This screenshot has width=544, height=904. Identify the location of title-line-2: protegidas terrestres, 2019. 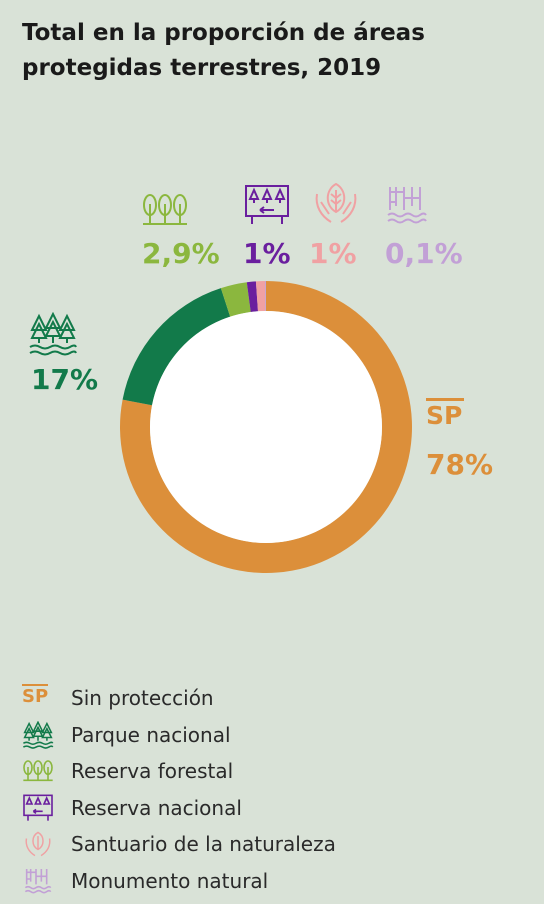
(202, 68).